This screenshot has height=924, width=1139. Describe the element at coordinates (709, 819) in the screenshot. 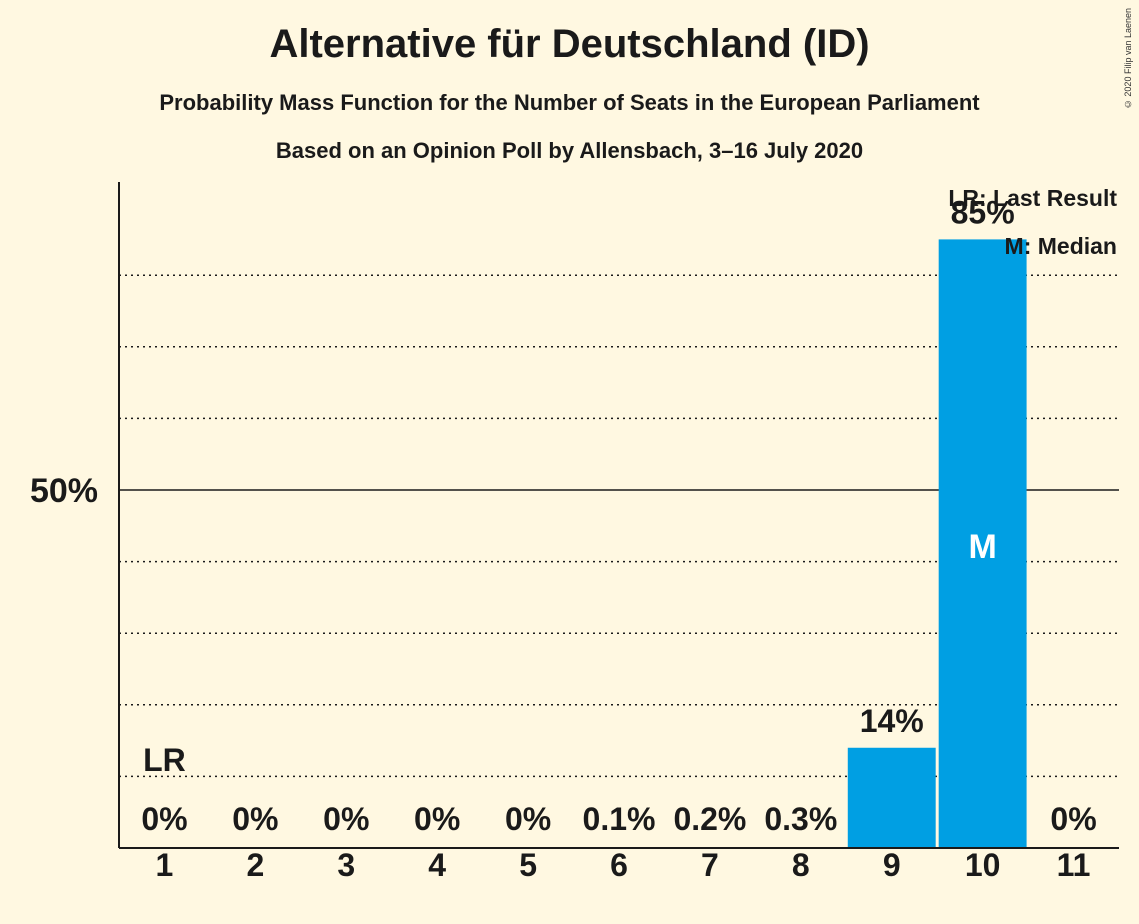

I see `value-label-7: 0.2%` at that location.